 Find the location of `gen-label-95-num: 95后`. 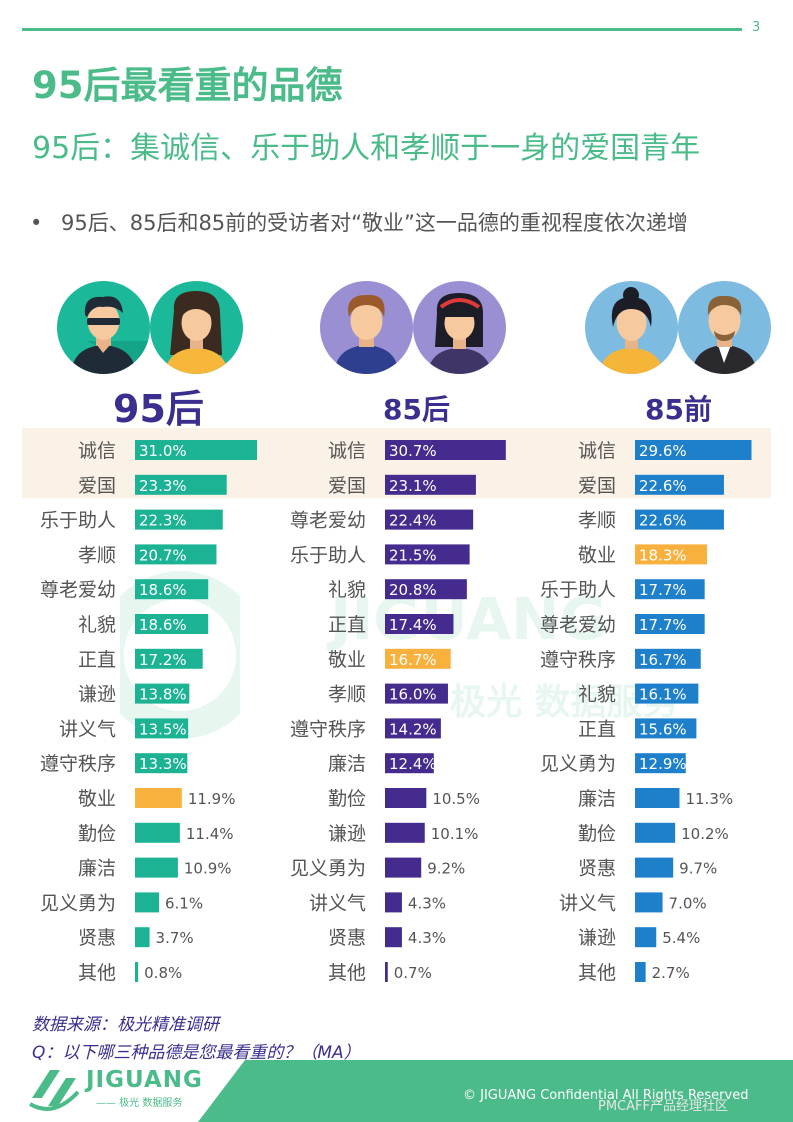

gen-label-95-num: 95后 is located at coordinates (158, 409).